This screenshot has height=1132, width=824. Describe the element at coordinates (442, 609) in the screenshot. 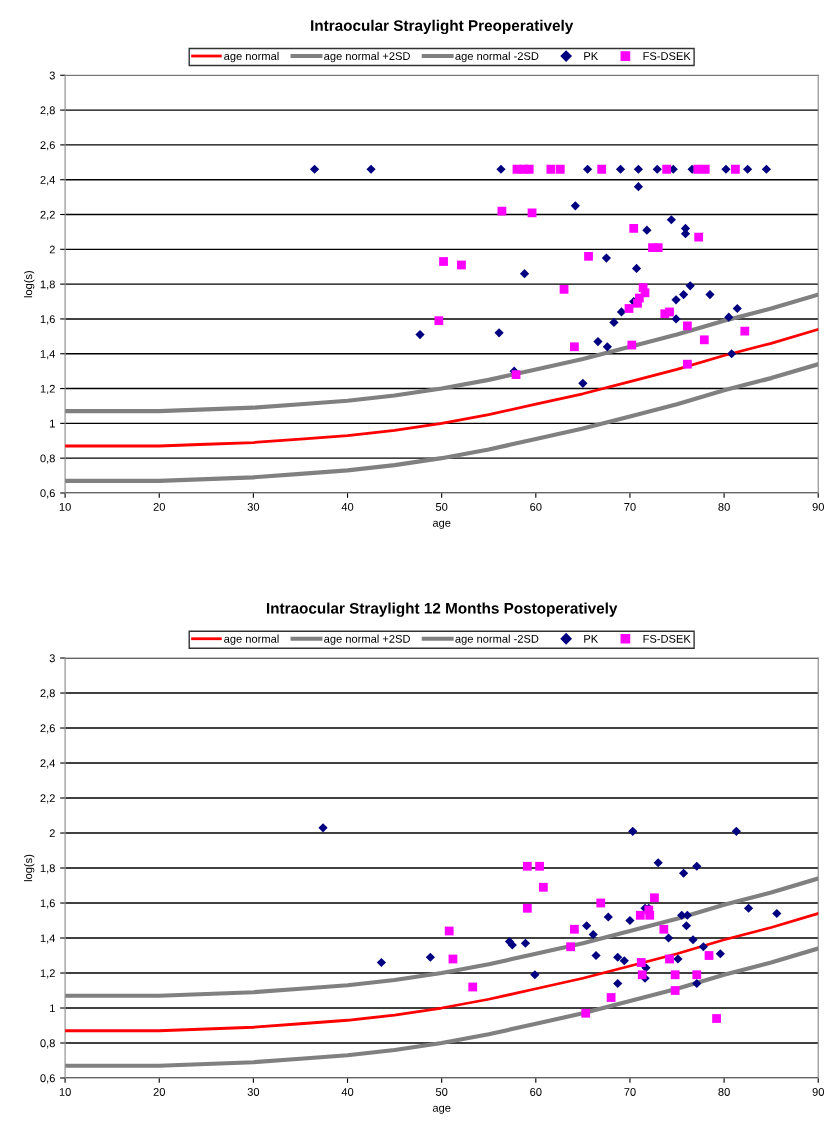

I see `chart-title: Intraocular Straylight 12 Months Postoperatively` at that location.